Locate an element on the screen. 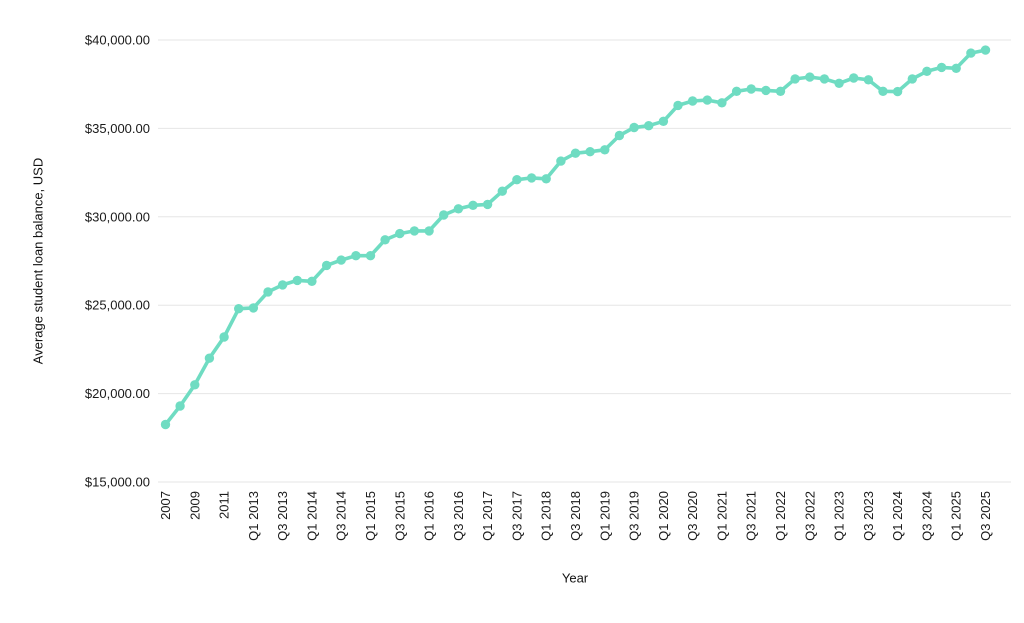  x-tick-label: Q3 2018 is located at coordinates (575, 516).